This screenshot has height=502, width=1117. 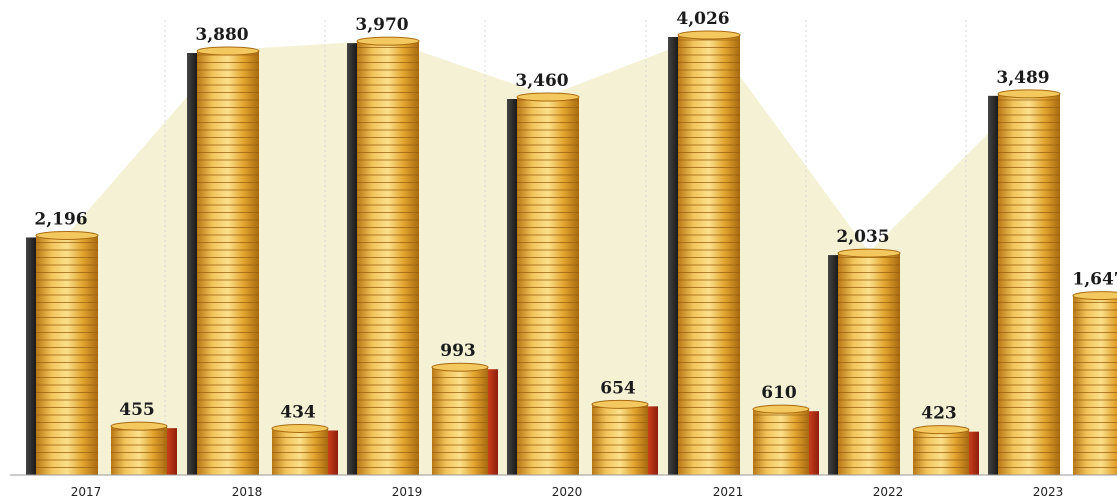 I want to click on x-tick-label: 2019, so click(x=407, y=492).